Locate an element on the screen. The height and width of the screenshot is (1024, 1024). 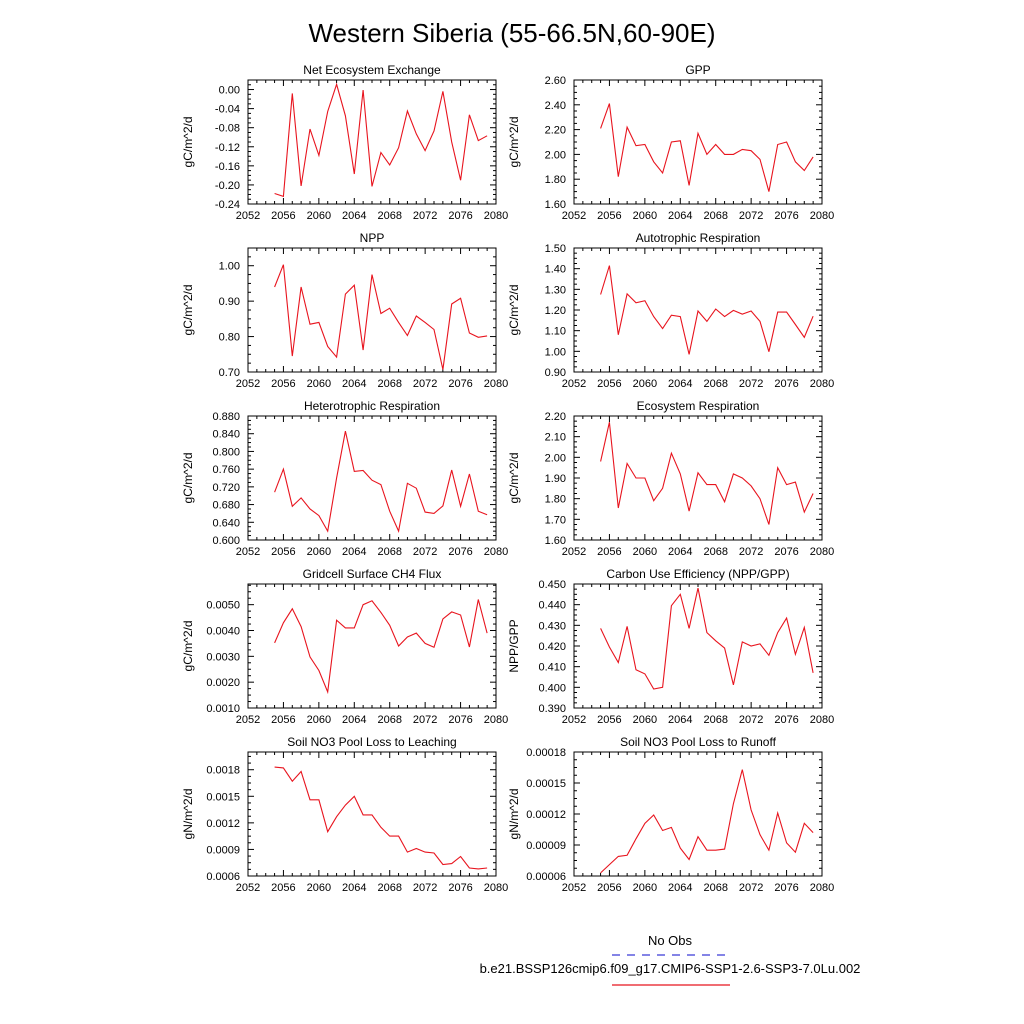
y-tick-label: 1.30 is located at coordinates (555, 290).